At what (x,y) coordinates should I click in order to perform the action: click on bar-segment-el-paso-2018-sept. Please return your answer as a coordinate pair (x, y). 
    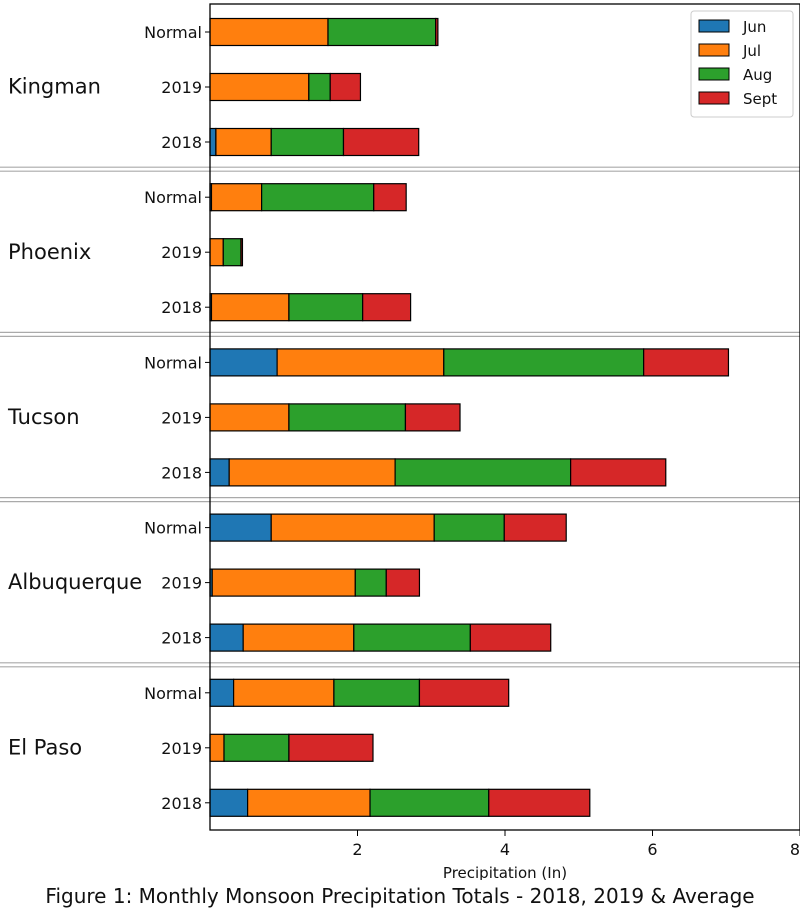
    Looking at the image, I should click on (539, 802).